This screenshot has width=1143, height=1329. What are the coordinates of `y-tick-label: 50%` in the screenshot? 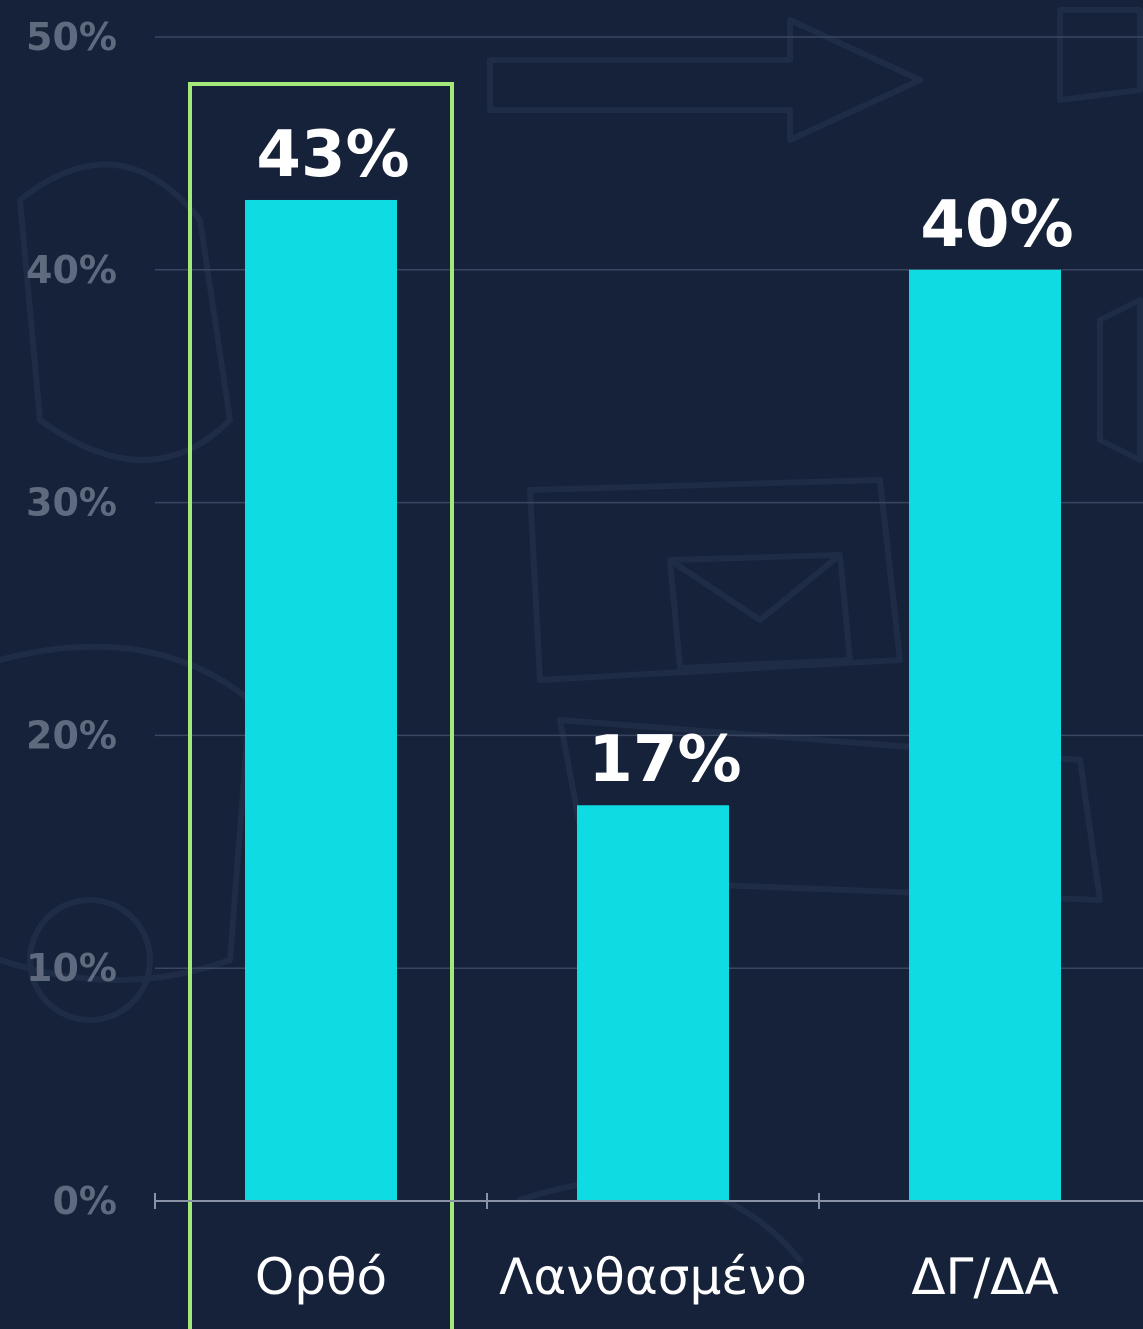 It's located at (71, 37).